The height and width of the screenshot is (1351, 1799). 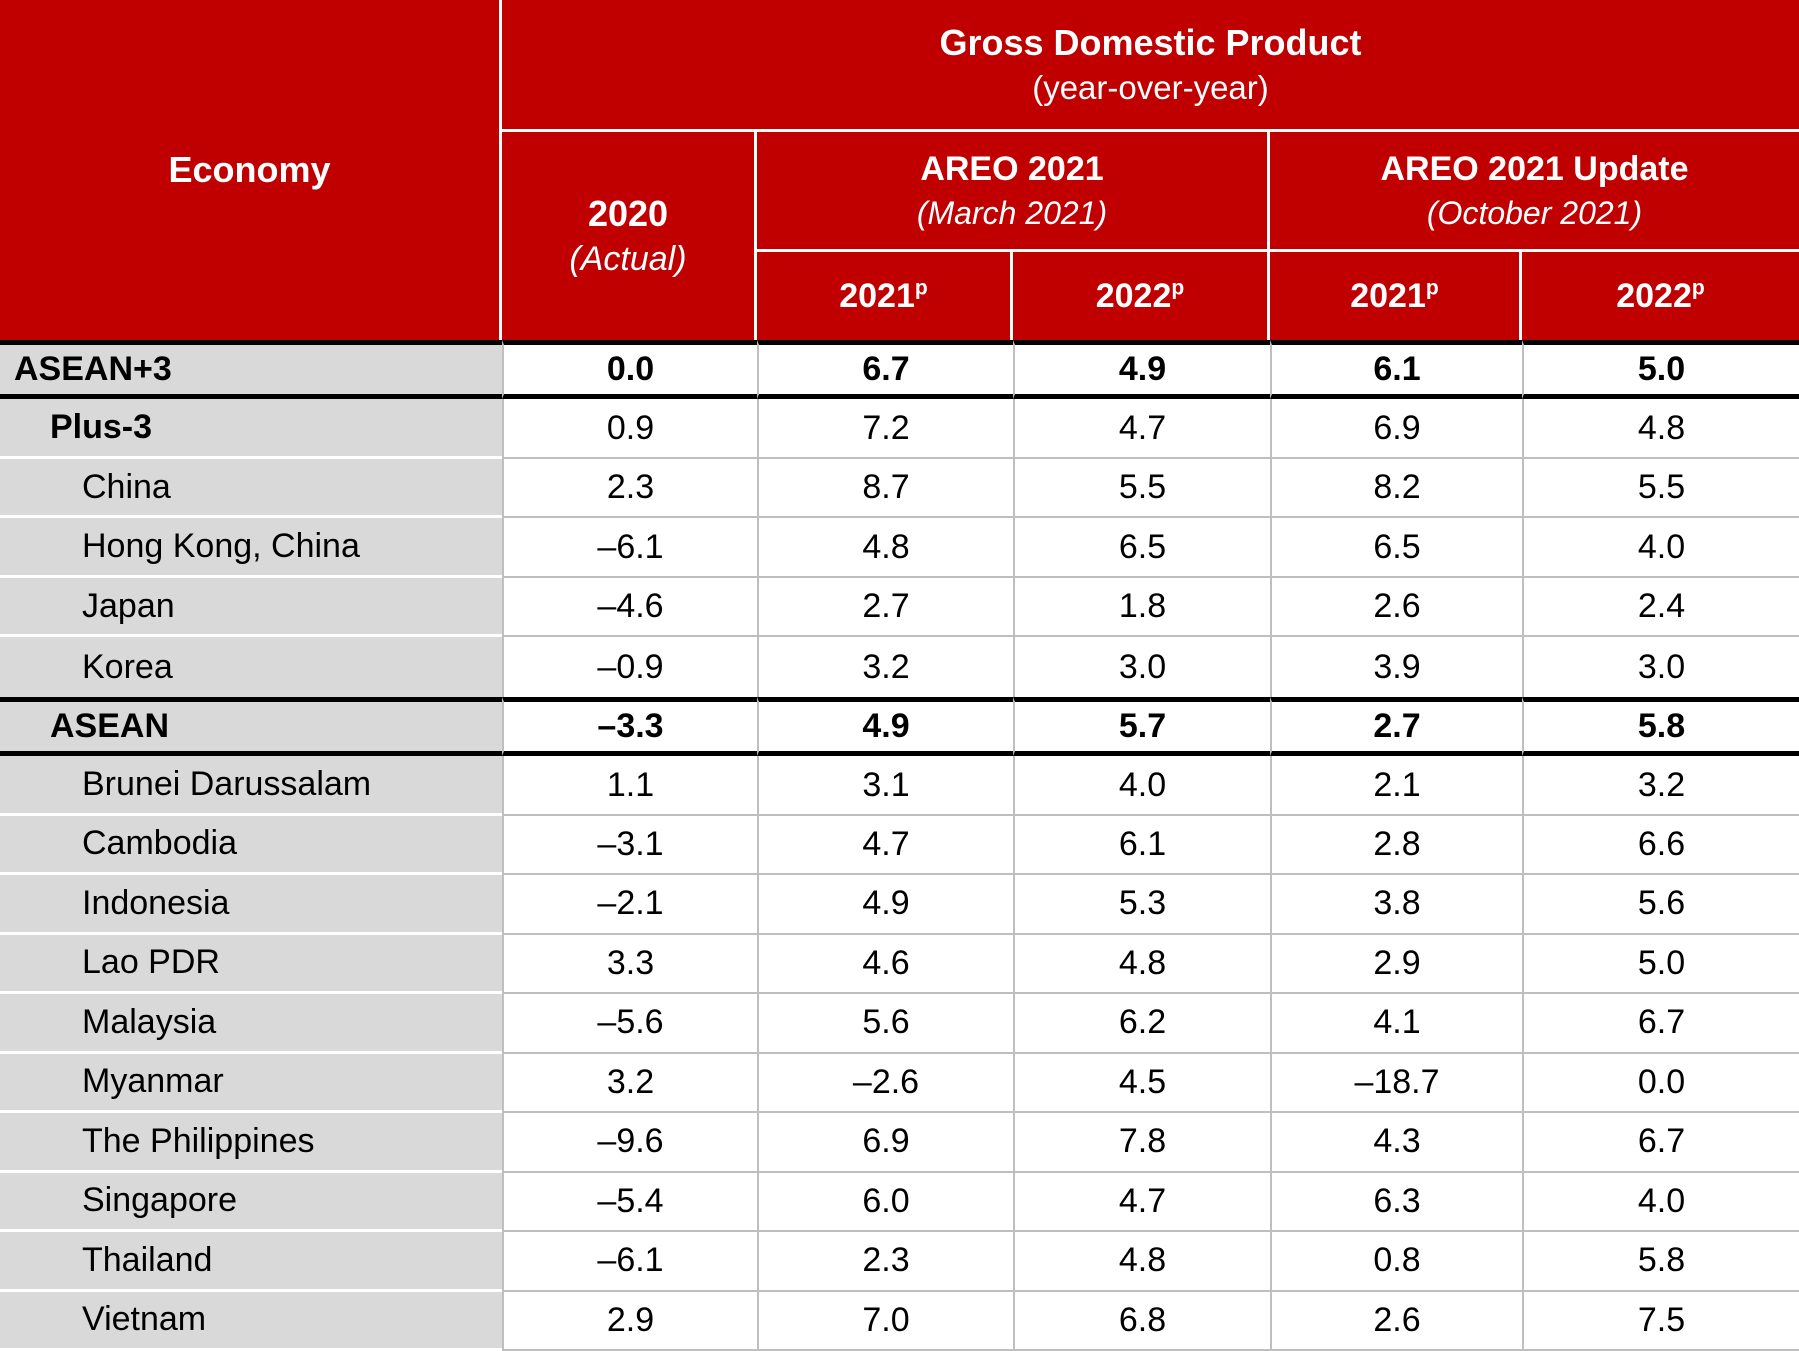 What do you see at coordinates (1396, 1083) in the screenshot?
I see `value-cell: –18.7` at bounding box center [1396, 1083].